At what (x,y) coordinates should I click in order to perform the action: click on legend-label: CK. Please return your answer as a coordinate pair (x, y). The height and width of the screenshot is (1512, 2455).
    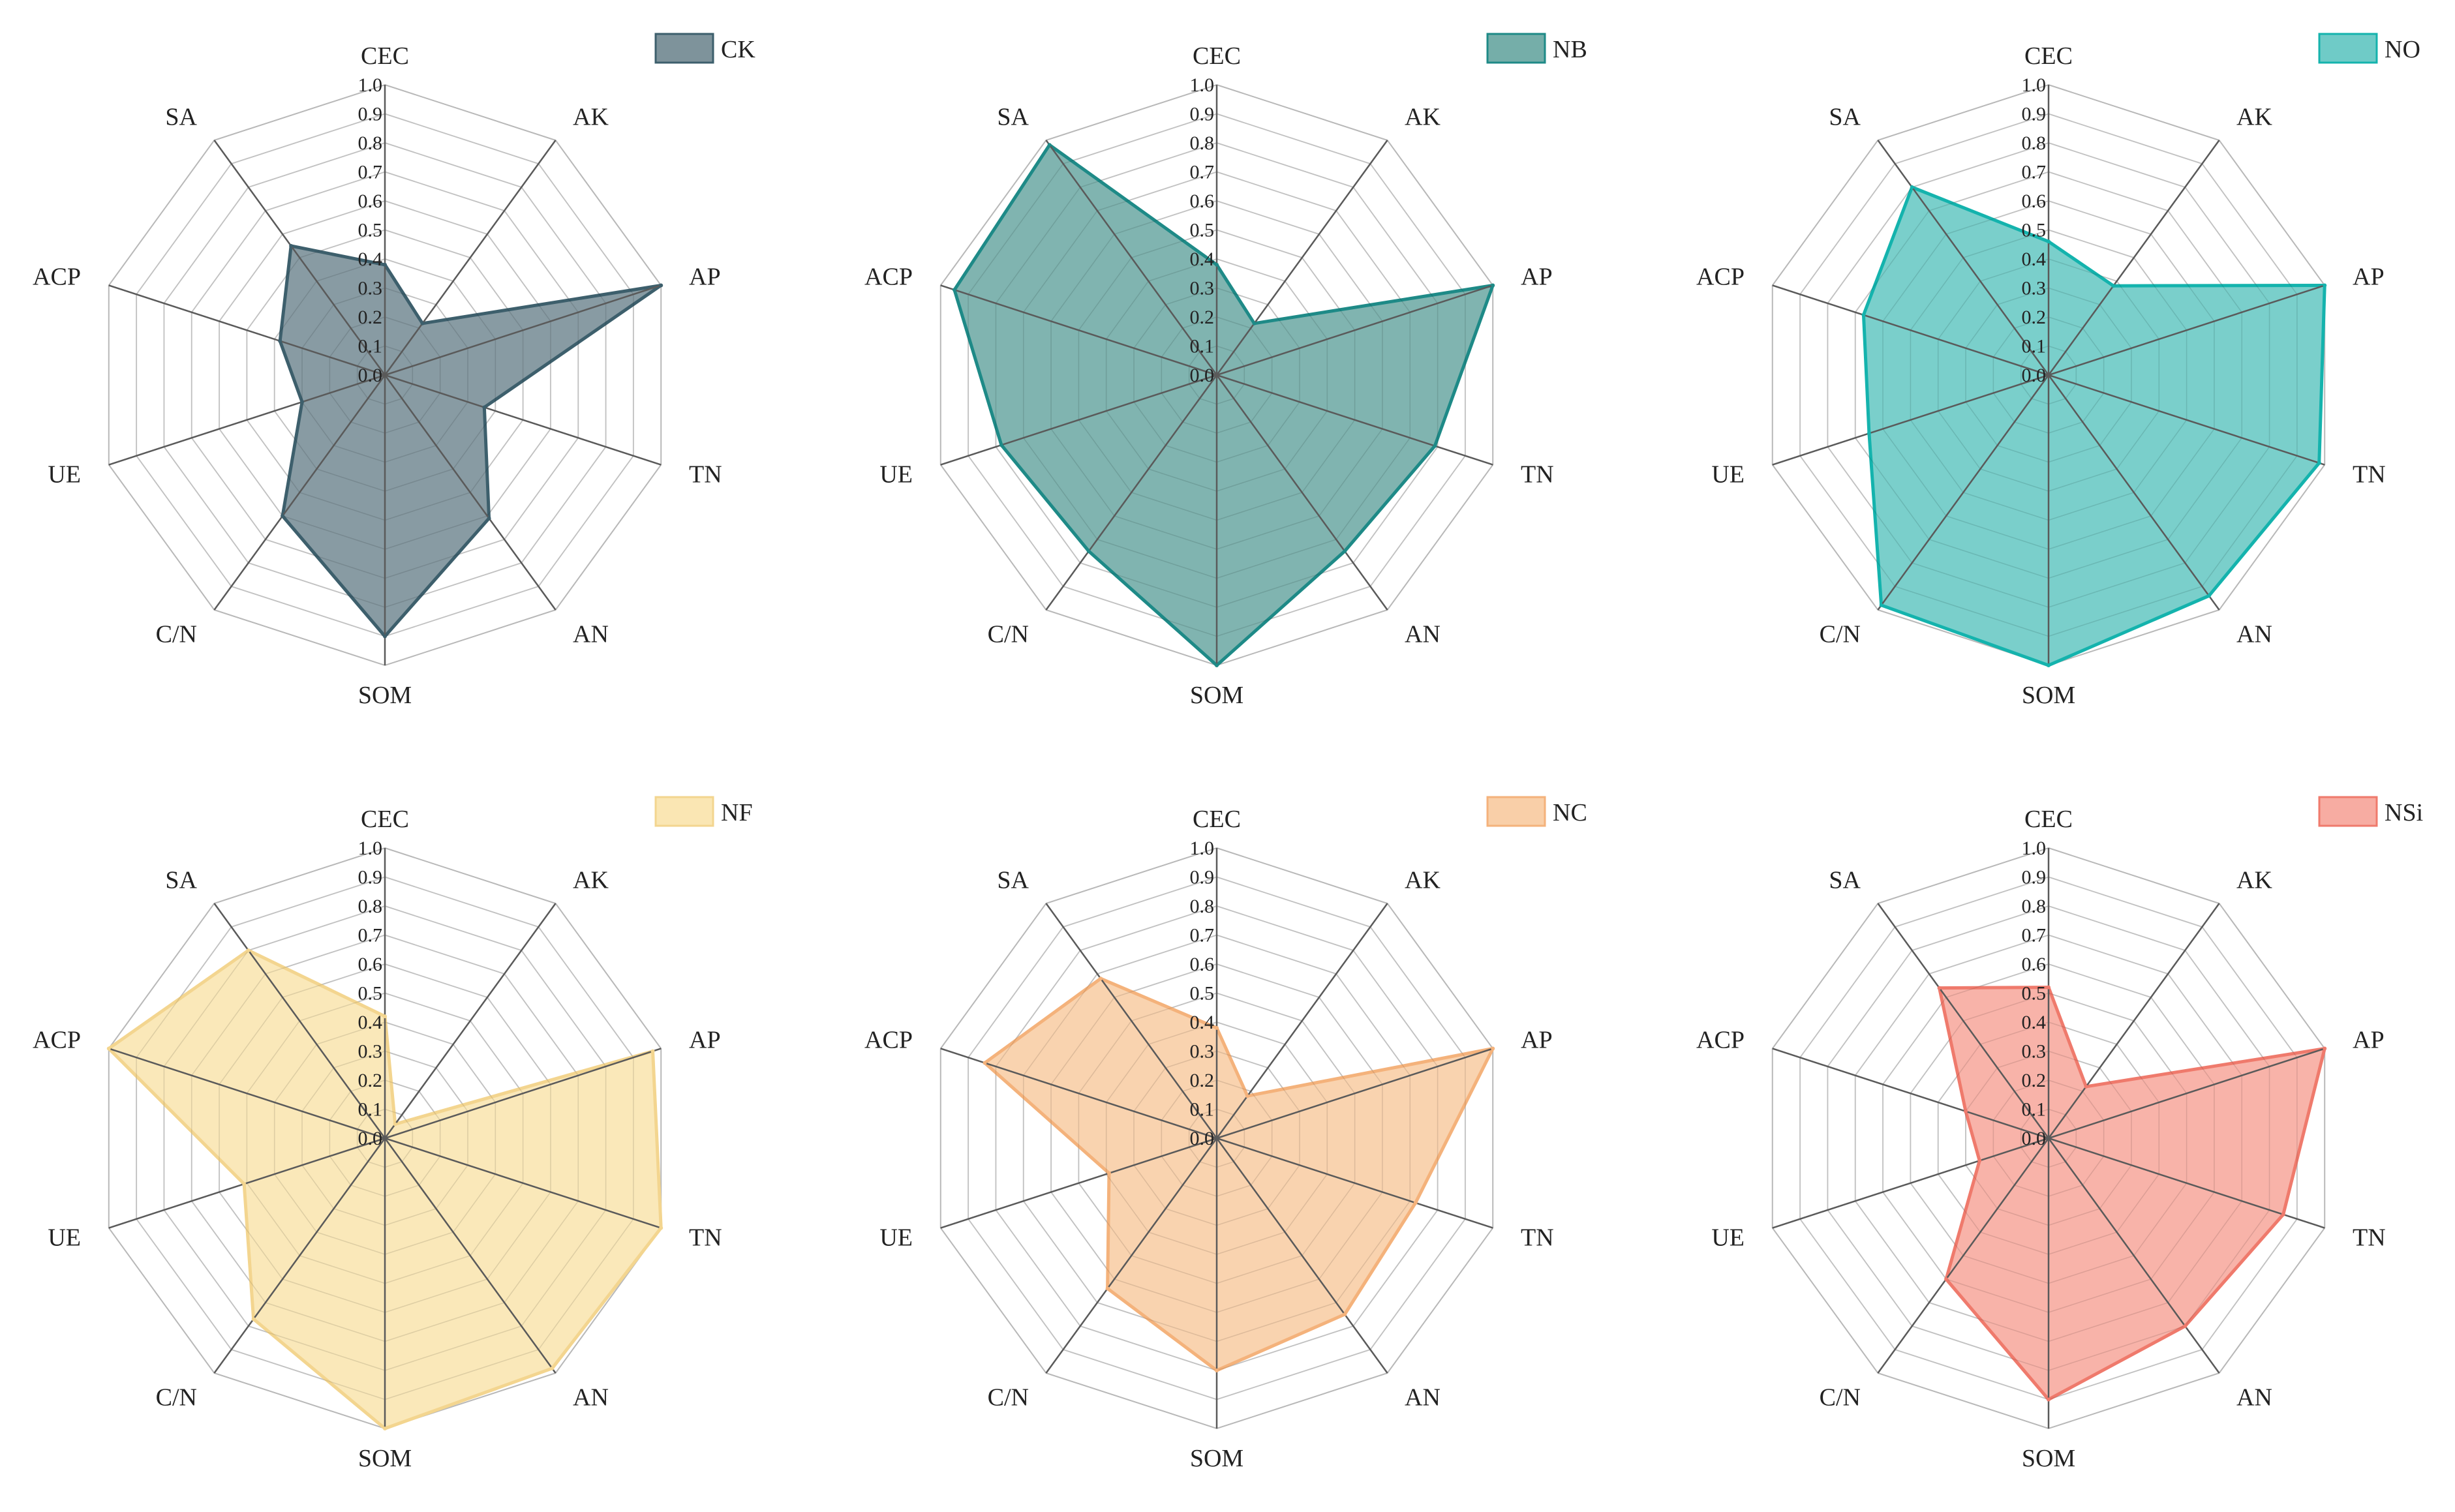
    Looking at the image, I should click on (738, 49).